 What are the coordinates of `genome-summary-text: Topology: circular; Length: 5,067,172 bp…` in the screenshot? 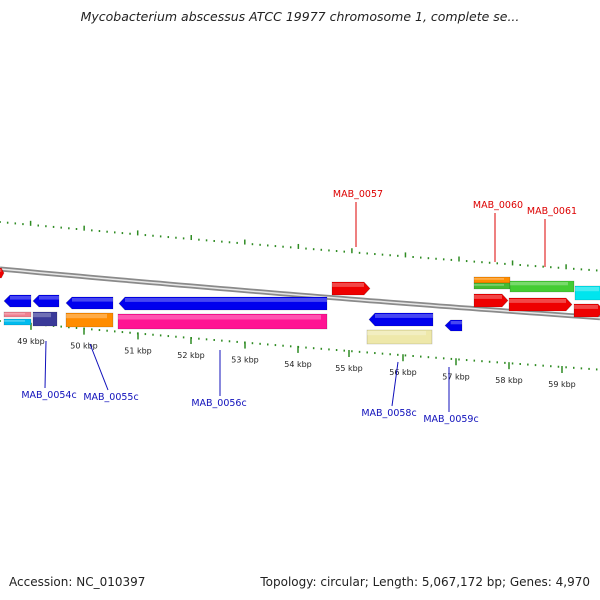 It's located at (425, 582).